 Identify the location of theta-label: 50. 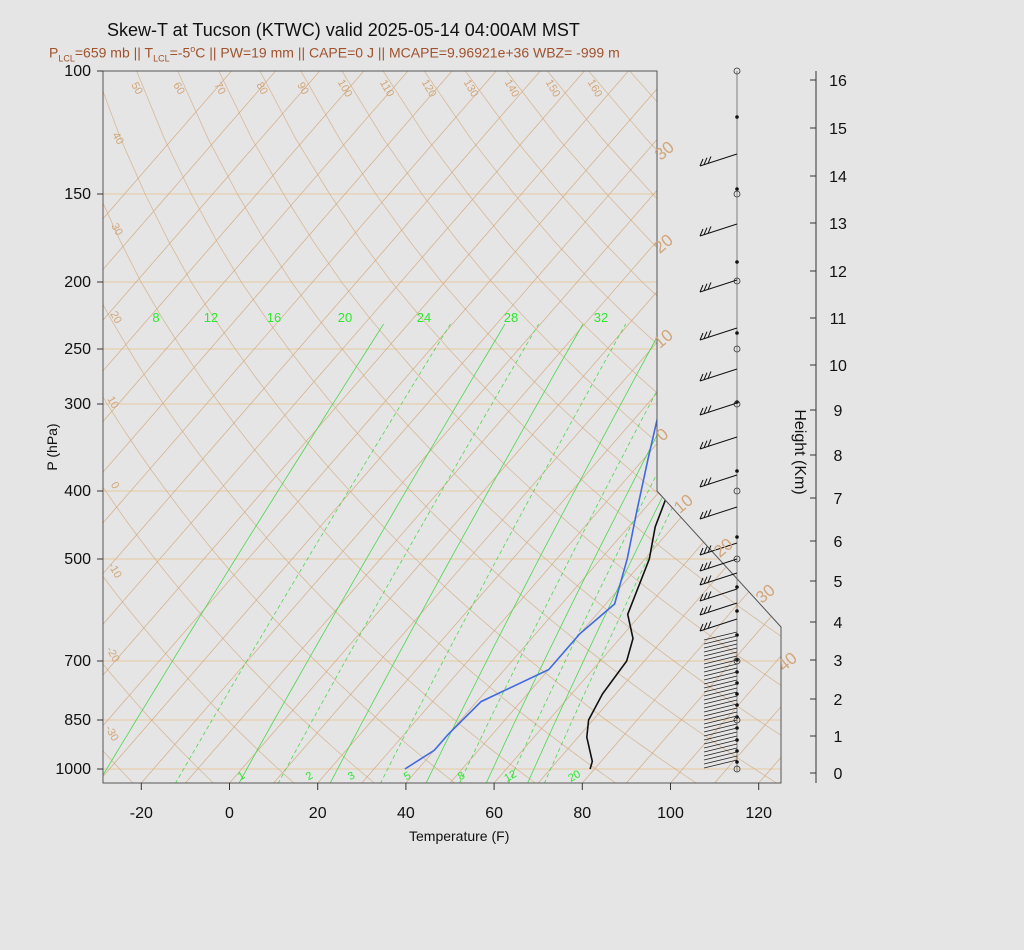
(136, 88).